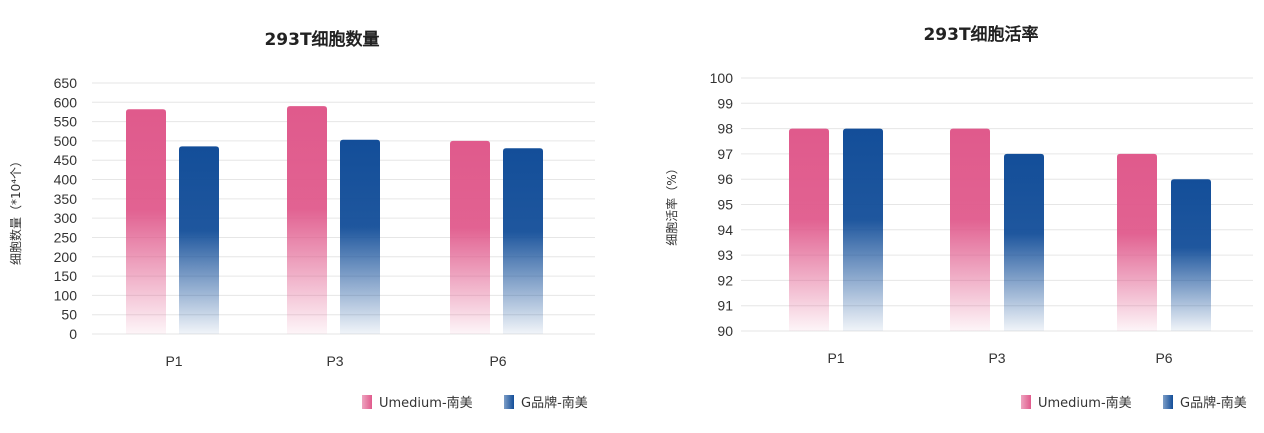 This screenshot has width=1264, height=433. Describe the element at coordinates (725, 255) in the screenshot. I see `y-tick-label: 93` at that location.